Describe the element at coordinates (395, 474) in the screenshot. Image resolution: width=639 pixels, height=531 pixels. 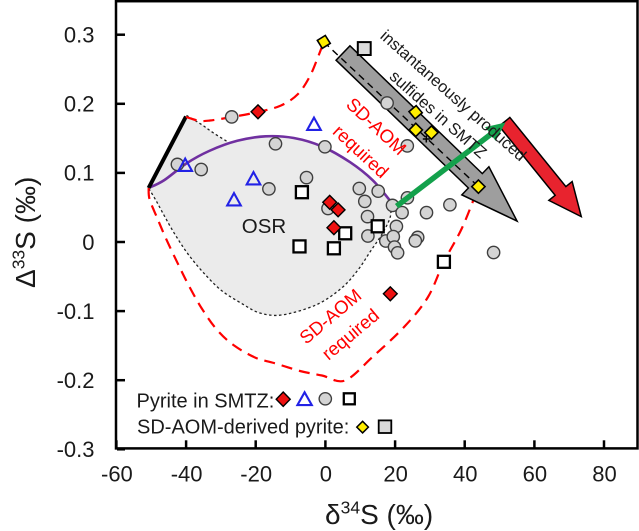
I see `svg-text: 20` at that location.